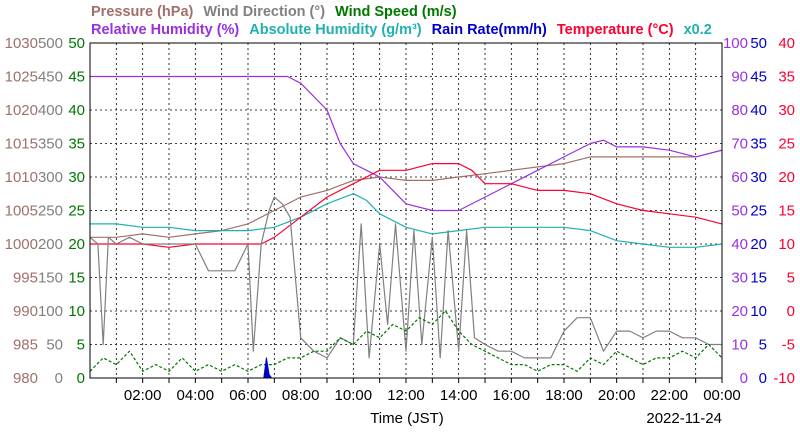 Image resolution: width=800 pixels, height=434 pixels. Describe the element at coordinates (739, 278) in the screenshot. I see `right-tick-label-humidity: 30` at that location.